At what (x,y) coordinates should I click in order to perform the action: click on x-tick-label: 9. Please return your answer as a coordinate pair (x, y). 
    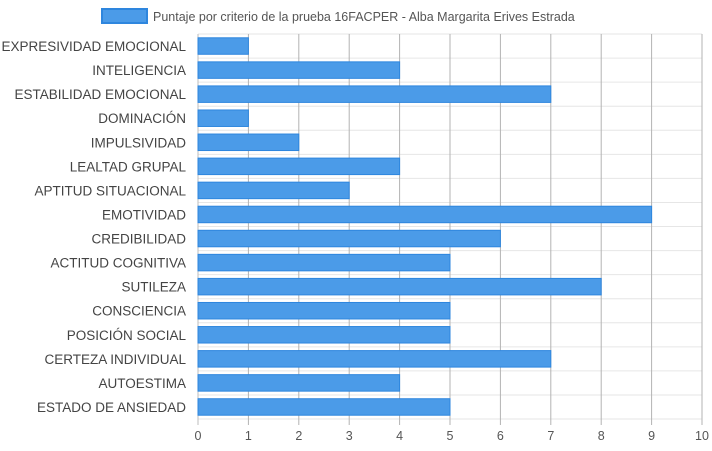
    Looking at the image, I should click on (651, 436).